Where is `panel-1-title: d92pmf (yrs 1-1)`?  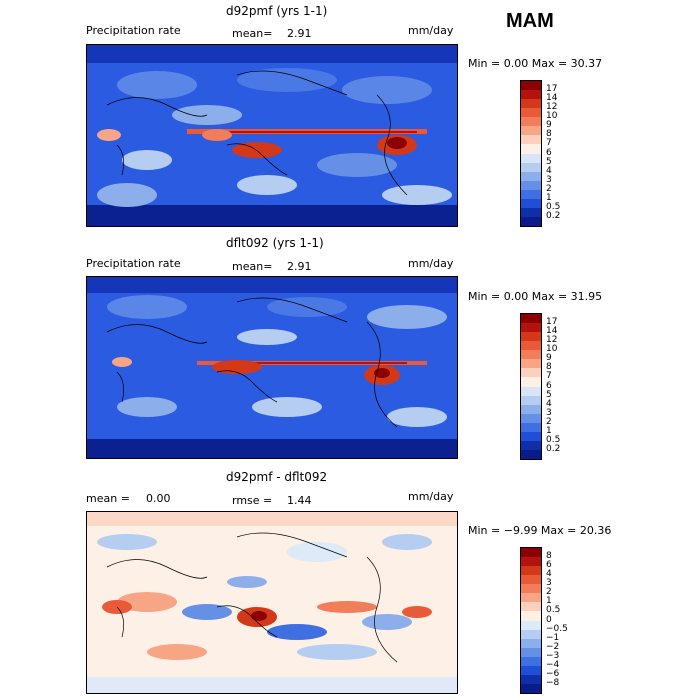 panel-1-title: d92pmf (yrs 1-1) is located at coordinates (277, 11).